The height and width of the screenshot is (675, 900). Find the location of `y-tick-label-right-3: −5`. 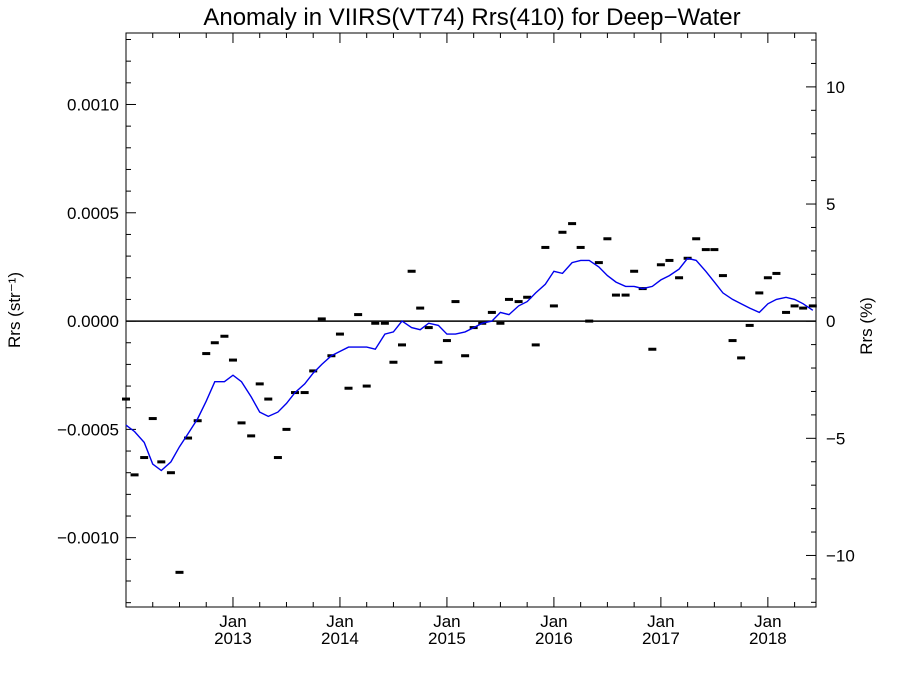

y-tick-label-right-3: −5 is located at coordinates (835, 438).